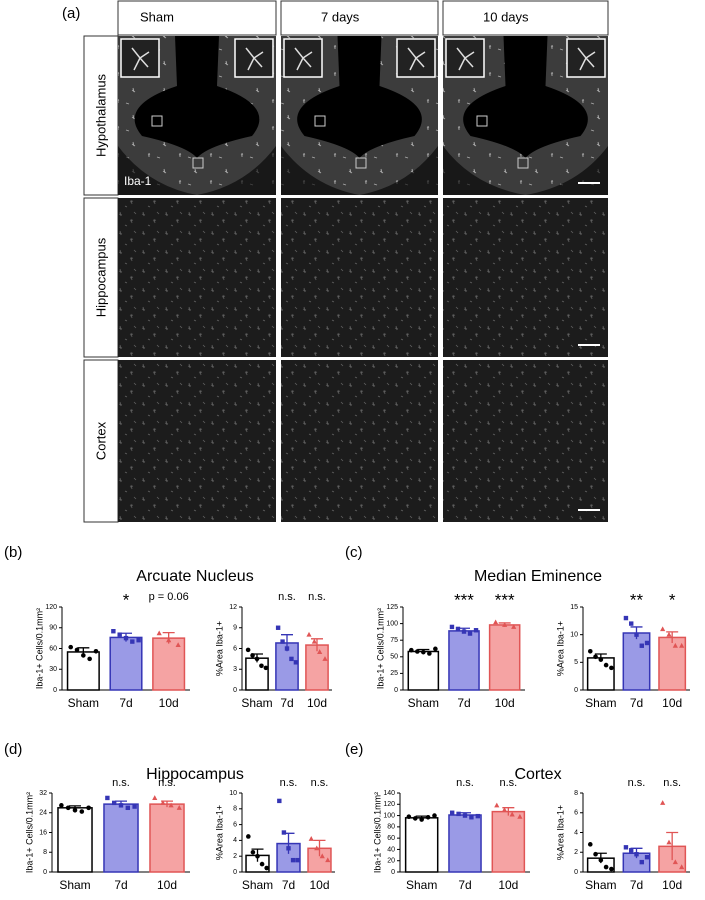 This screenshot has width=705, height=900. What do you see at coordinates (195, 774) in the screenshot?
I see `panel-title: Hippocampus` at bounding box center [195, 774].